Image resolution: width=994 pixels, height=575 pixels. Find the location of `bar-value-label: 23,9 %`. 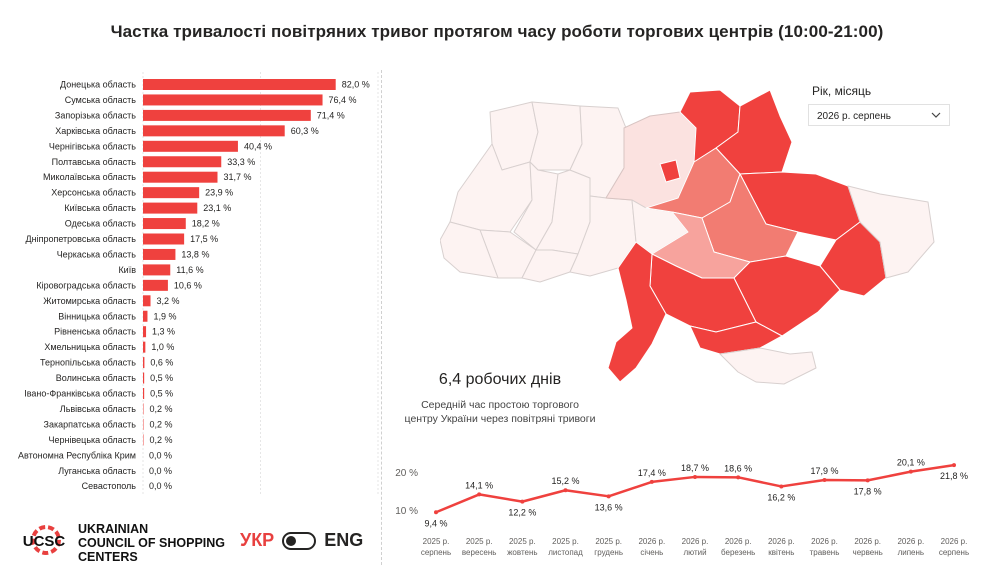

bar-value-label: 23,9 % is located at coordinates (219, 193).